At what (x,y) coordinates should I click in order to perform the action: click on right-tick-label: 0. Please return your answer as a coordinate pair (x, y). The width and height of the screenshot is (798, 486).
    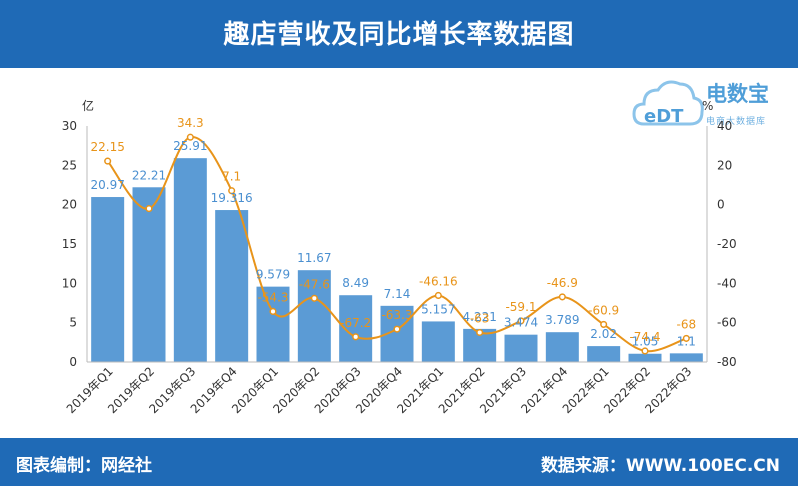
    Looking at the image, I should click on (721, 205).